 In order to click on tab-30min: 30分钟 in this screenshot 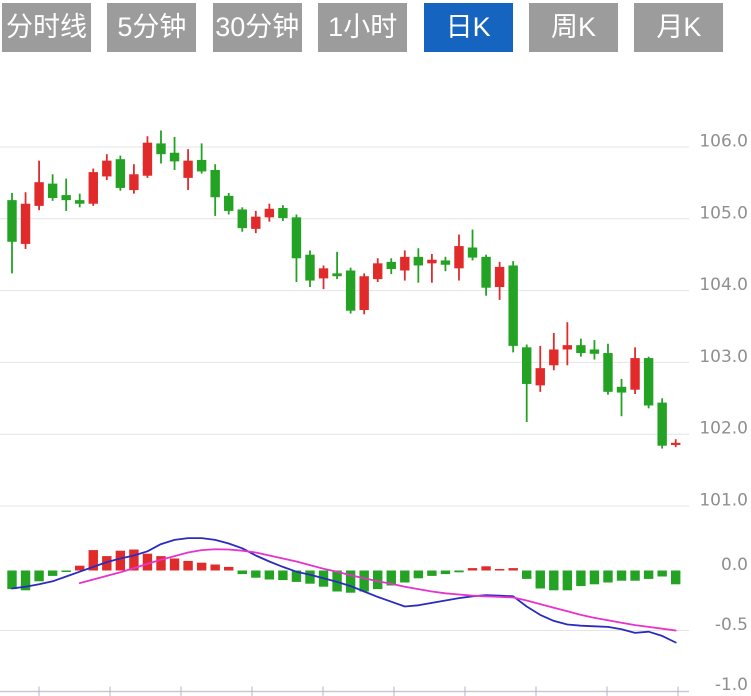, I will do `click(257, 27)`.